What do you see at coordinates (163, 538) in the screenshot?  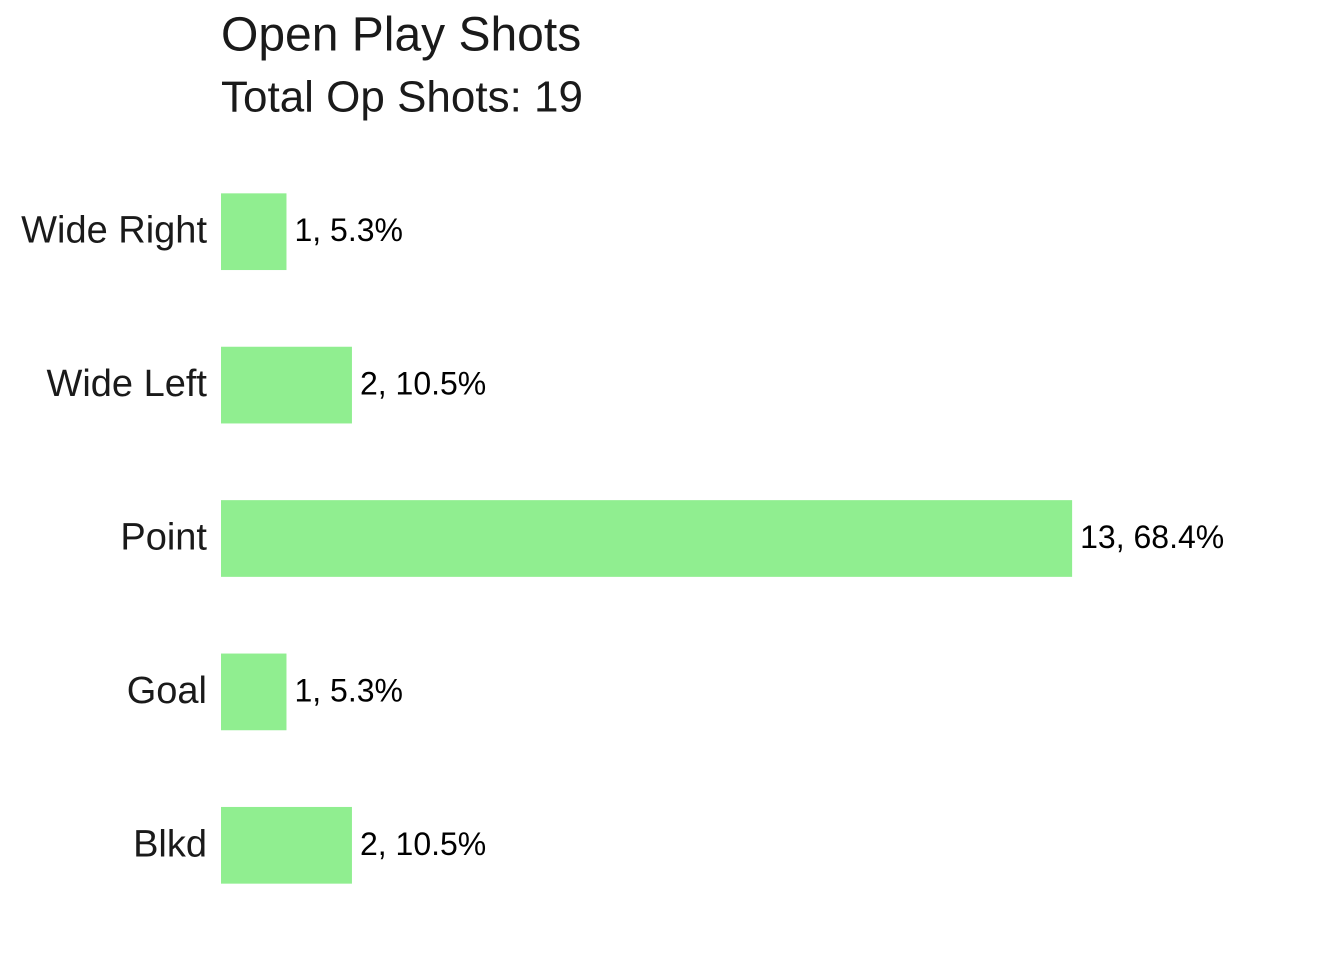 I see `category-label: Point` at bounding box center [163, 538].